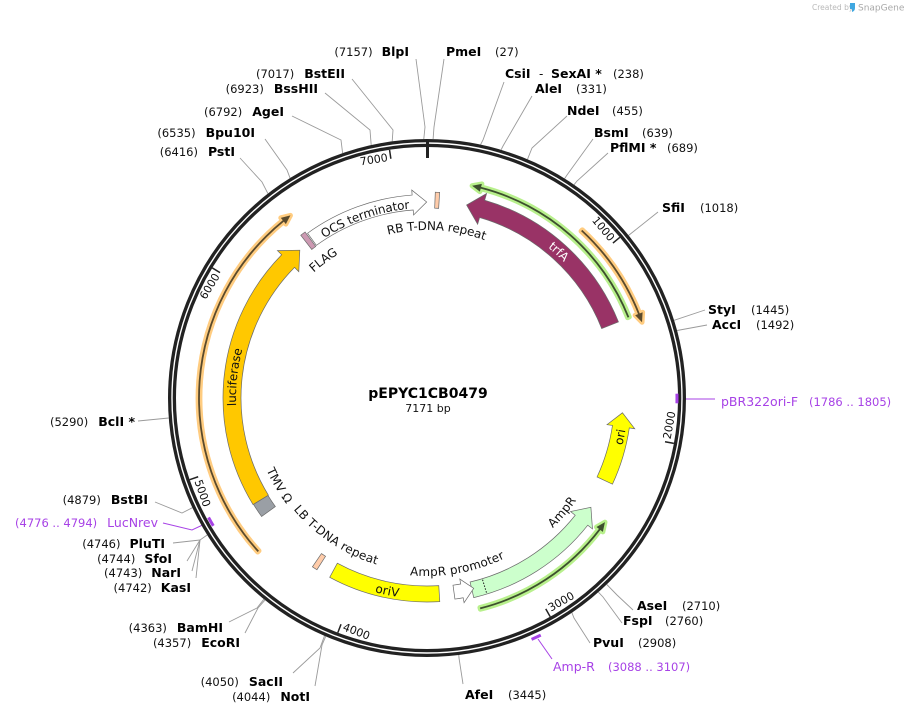 This screenshot has width=909, height=715. I want to click on site-label-bsshii: (6923) BssHII, so click(272, 88).